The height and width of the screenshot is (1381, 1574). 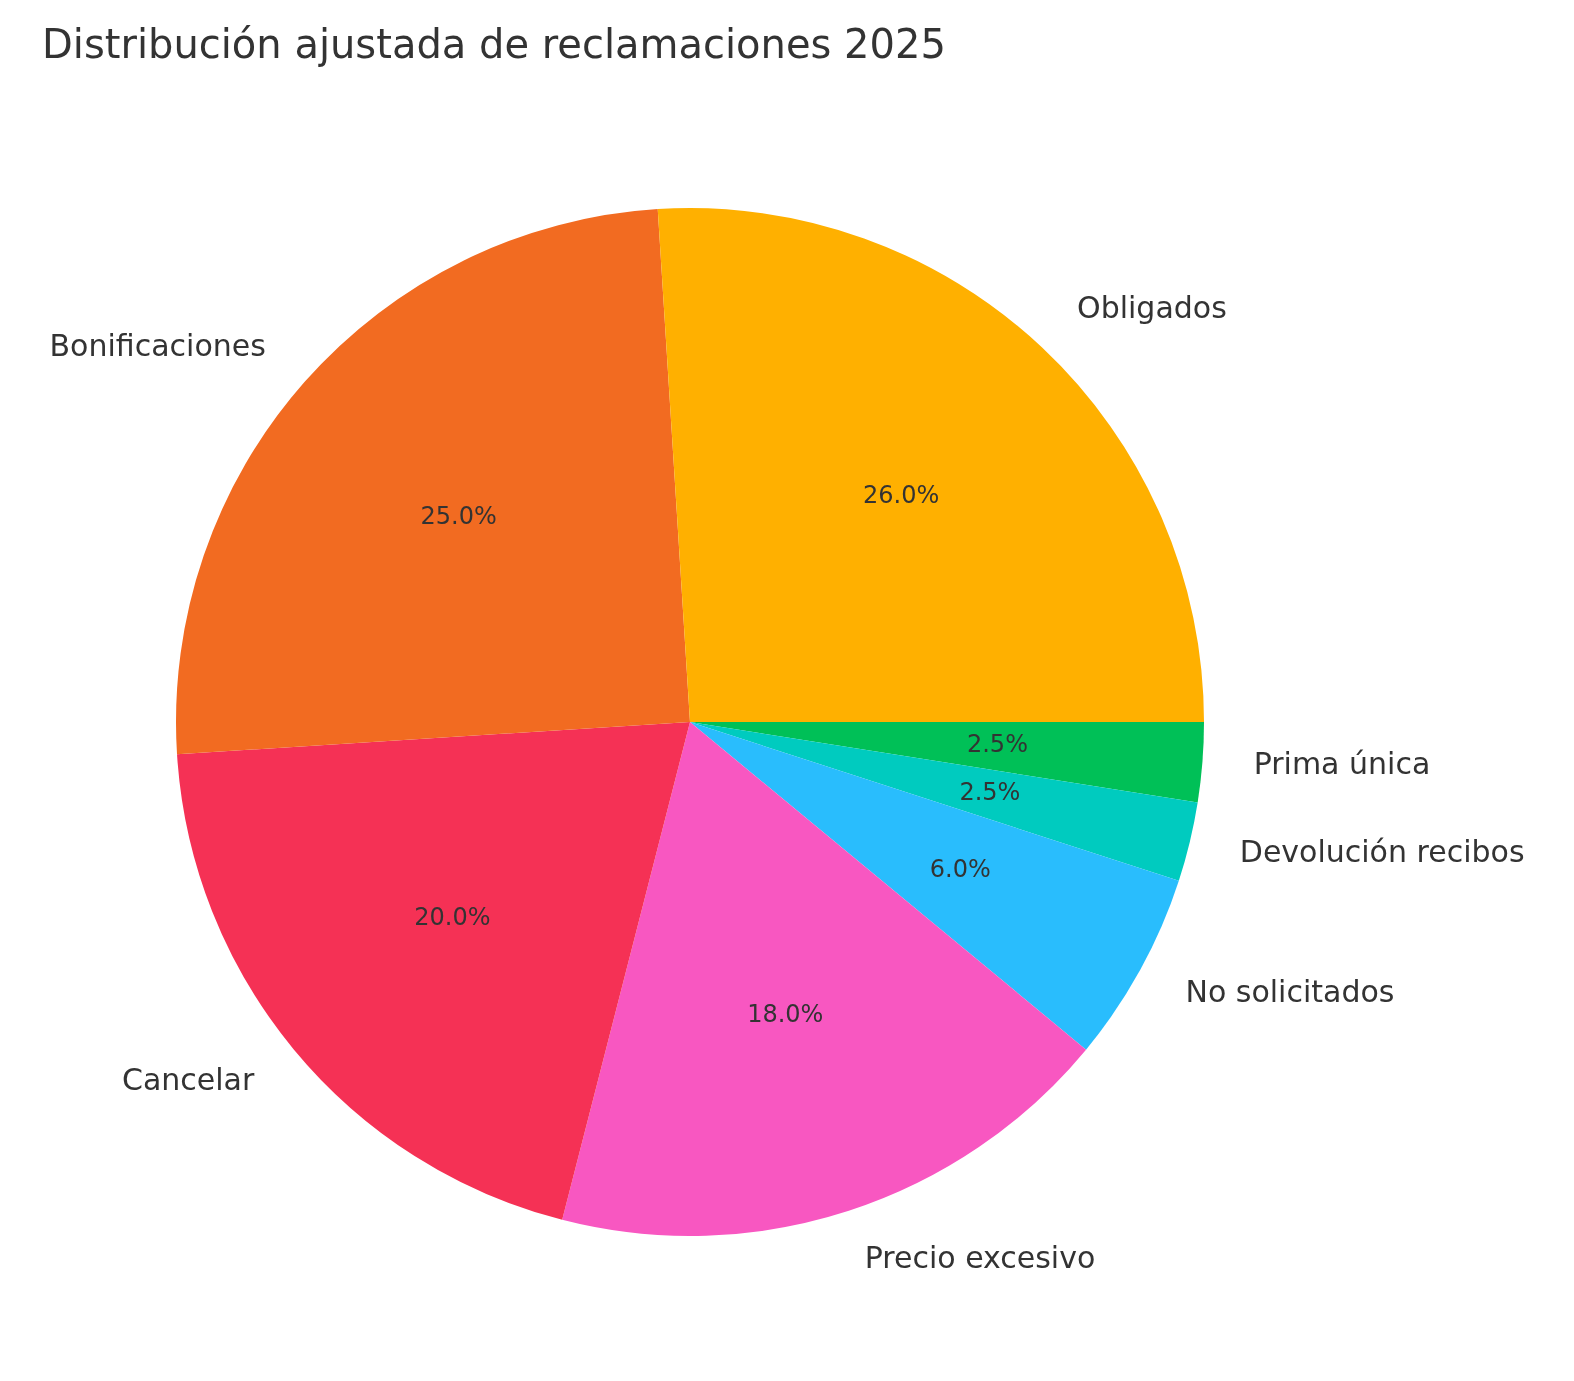 What do you see at coordinates (1382, 851) in the screenshot?
I see `slice-label: Devolución recibos` at bounding box center [1382, 851].